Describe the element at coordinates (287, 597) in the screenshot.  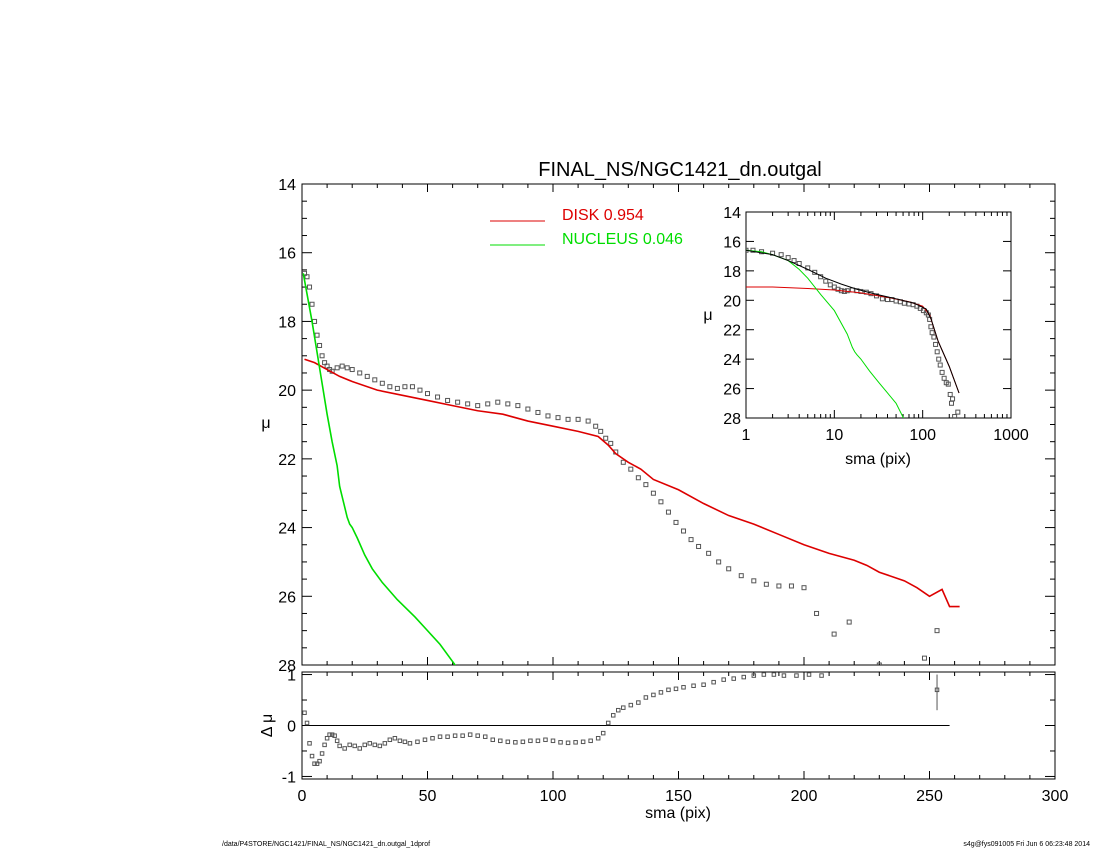
I see `main-y-tick-label: 26` at that location.